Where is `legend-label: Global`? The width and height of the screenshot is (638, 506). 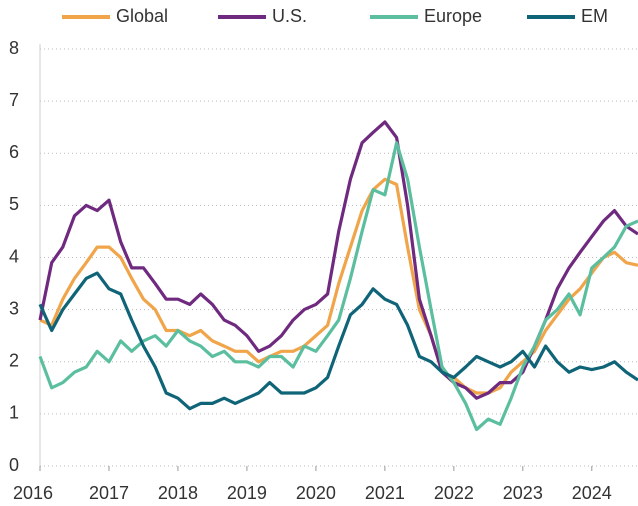 legend-label: Global is located at coordinates (142, 16).